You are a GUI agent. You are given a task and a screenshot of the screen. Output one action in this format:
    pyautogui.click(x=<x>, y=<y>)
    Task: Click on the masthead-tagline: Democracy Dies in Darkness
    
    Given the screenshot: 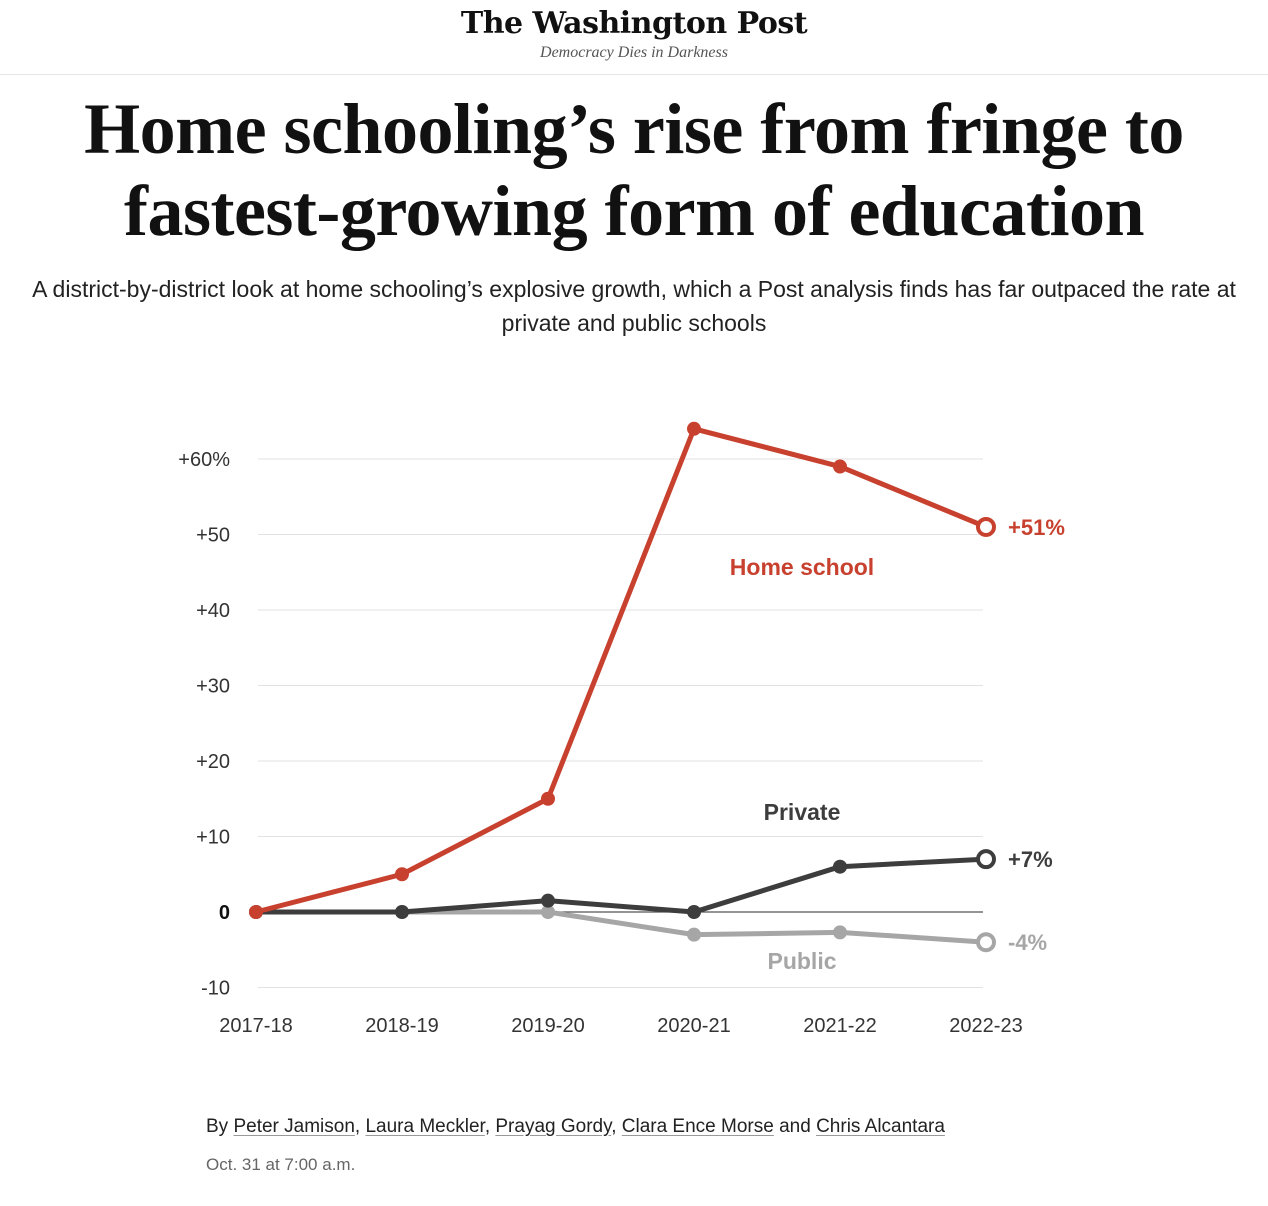 What is the action you would take?
    pyautogui.click(x=634, y=52)
    